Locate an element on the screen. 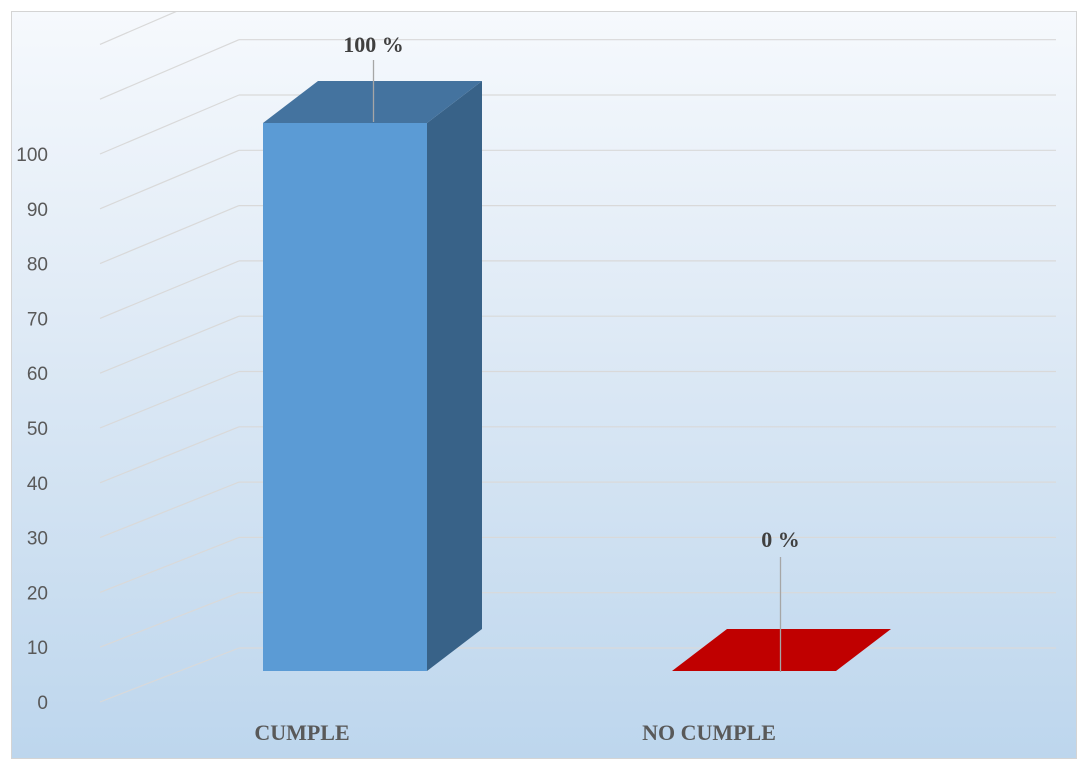 Image resolution: width=1089 pixels, height=763 pixels. x-axis-categories: CUMPLE NO CUMPLE is located at coordinates (515, 732).